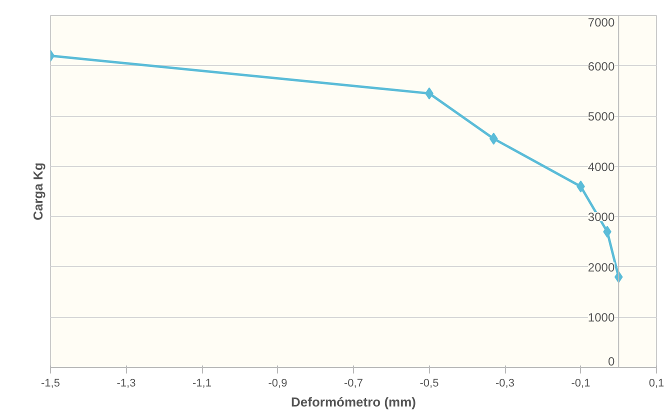  What do you see at coordinates (601, 117) in the screenshot?
I see `y-tick-label: 5000` at bounding box center [601, 117].